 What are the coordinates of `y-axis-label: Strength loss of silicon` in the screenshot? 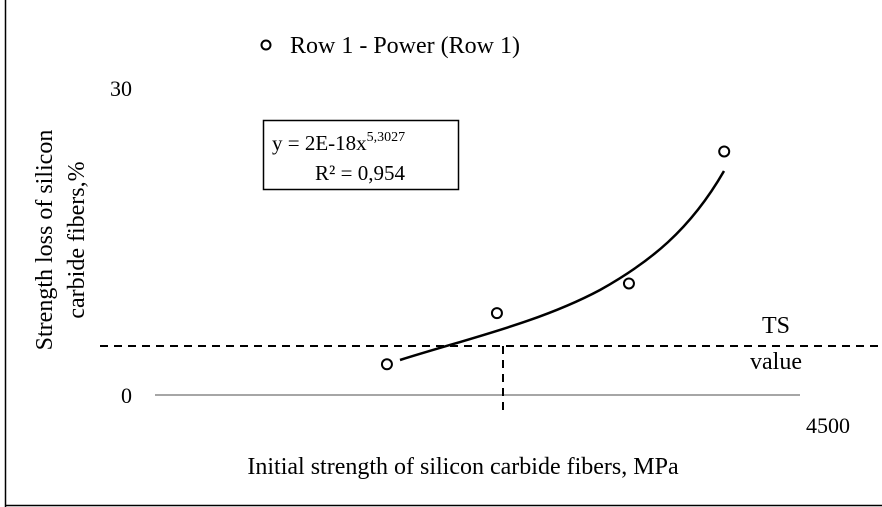 It's located at (45, 240).